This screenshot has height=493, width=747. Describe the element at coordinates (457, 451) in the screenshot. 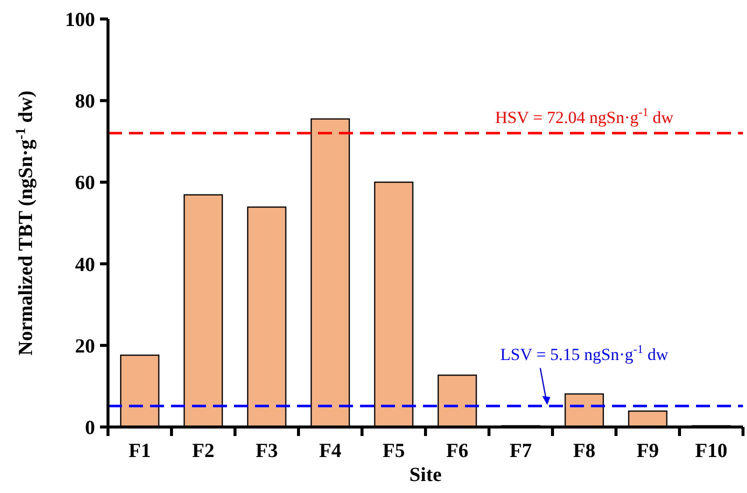

I see `x-tick-label: F6` at that location.